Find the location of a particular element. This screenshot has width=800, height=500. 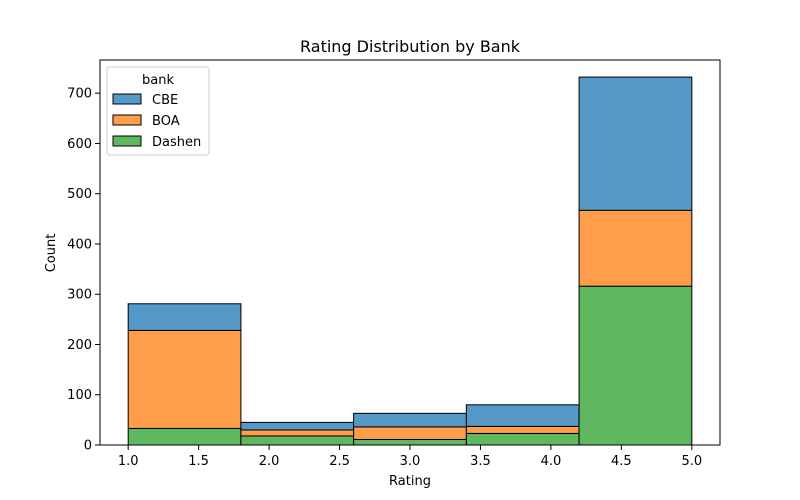

y-tick-label: 200 is located at coordinates (79, 345).